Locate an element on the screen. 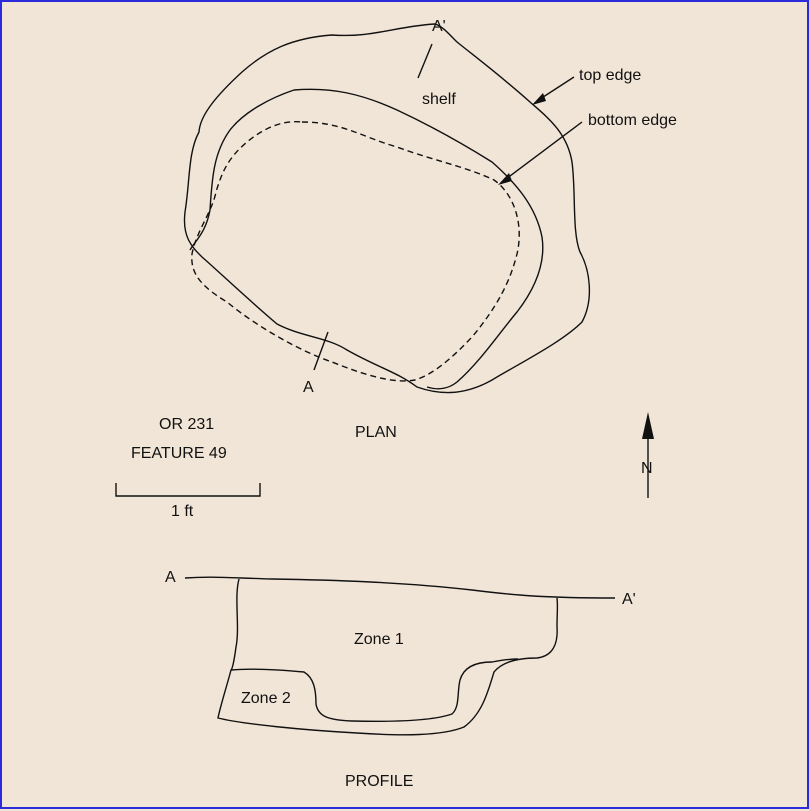 This screenshot has width=809, height=811. north-arrow-head is located at coordinates (648, 425).